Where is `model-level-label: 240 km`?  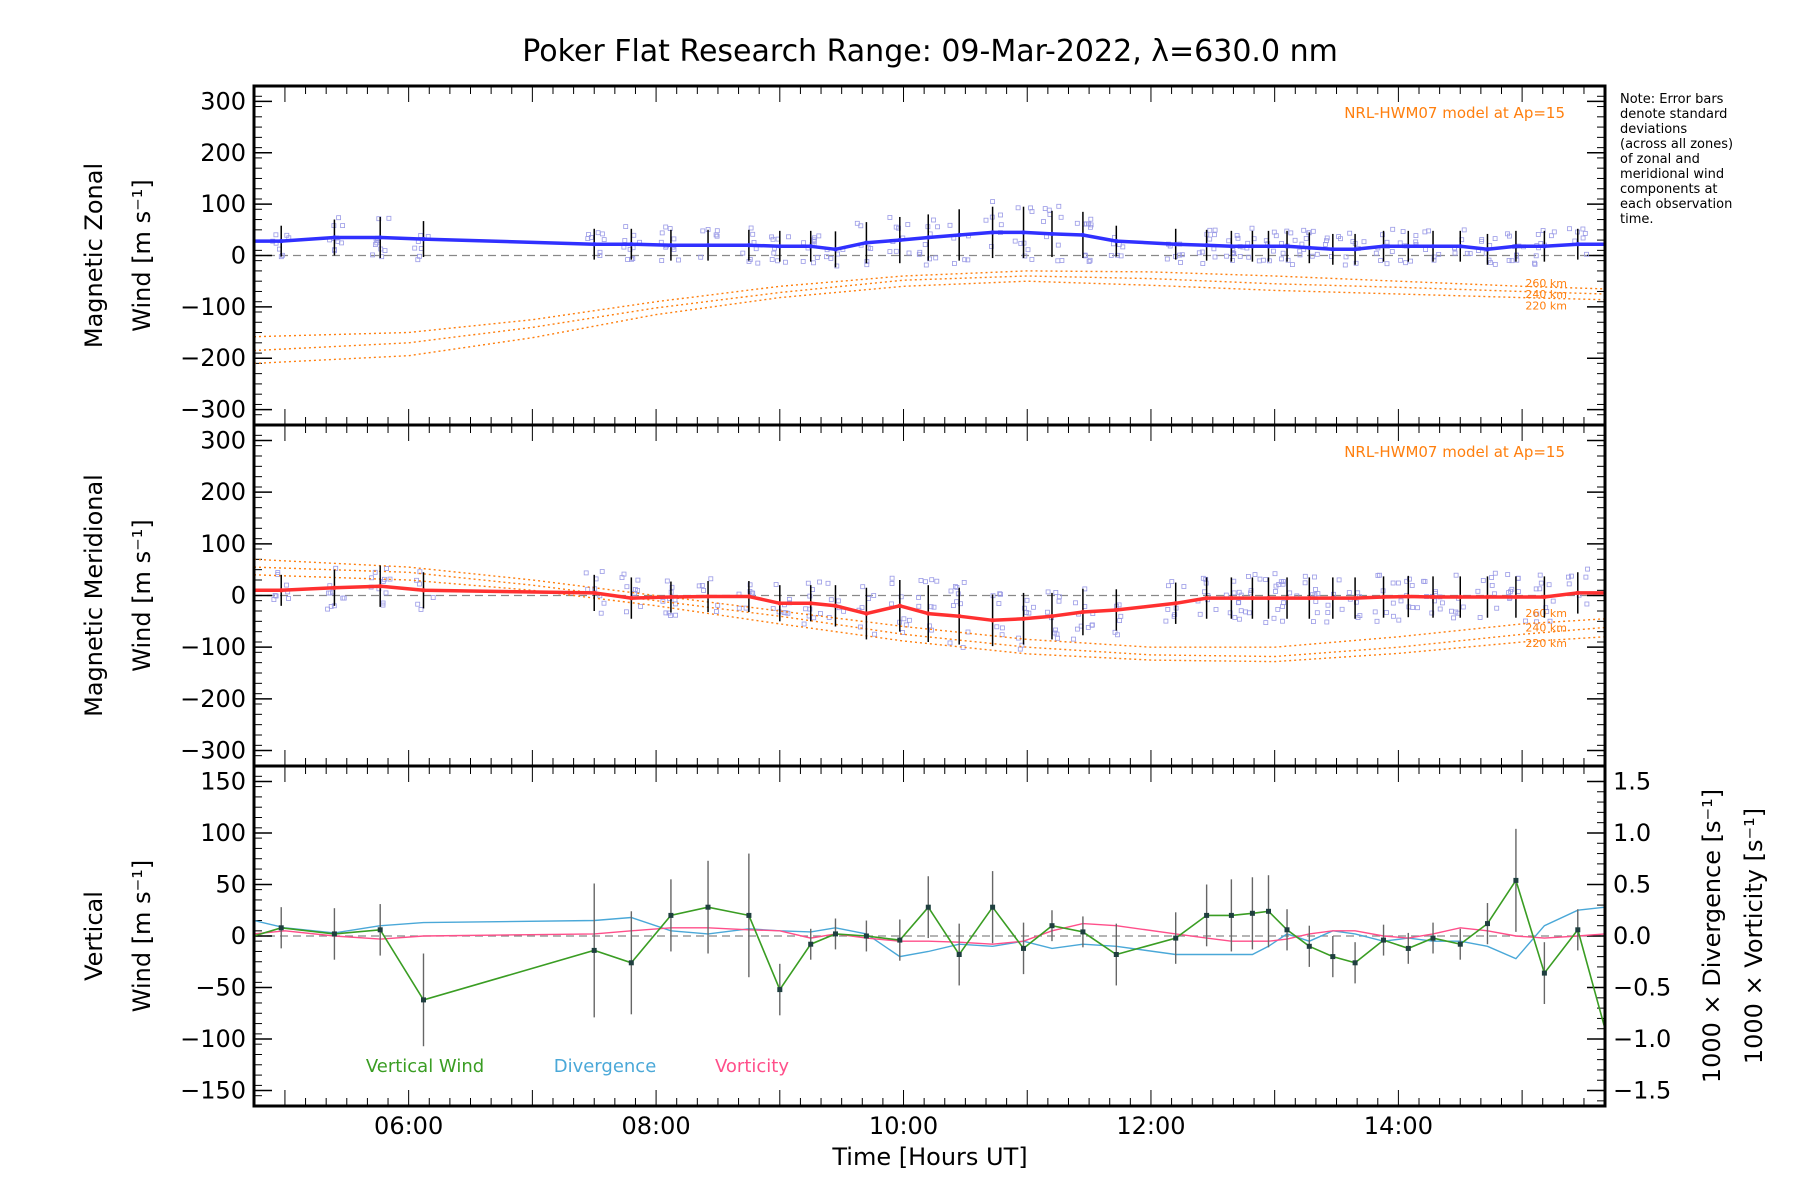
model-level-label: 240 km is located at coordinates (1546, 294).